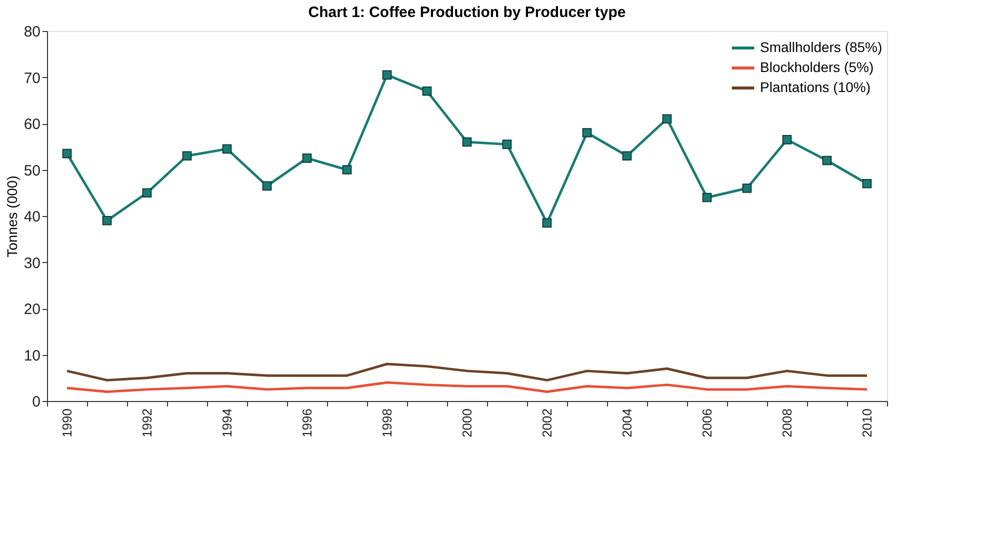 The height and width of the screenshot is (546, 989). What do you see at coordinates (32, 171) in the screenshot?
I see `y-tick-label: 50` at bounding box center [32, 171].